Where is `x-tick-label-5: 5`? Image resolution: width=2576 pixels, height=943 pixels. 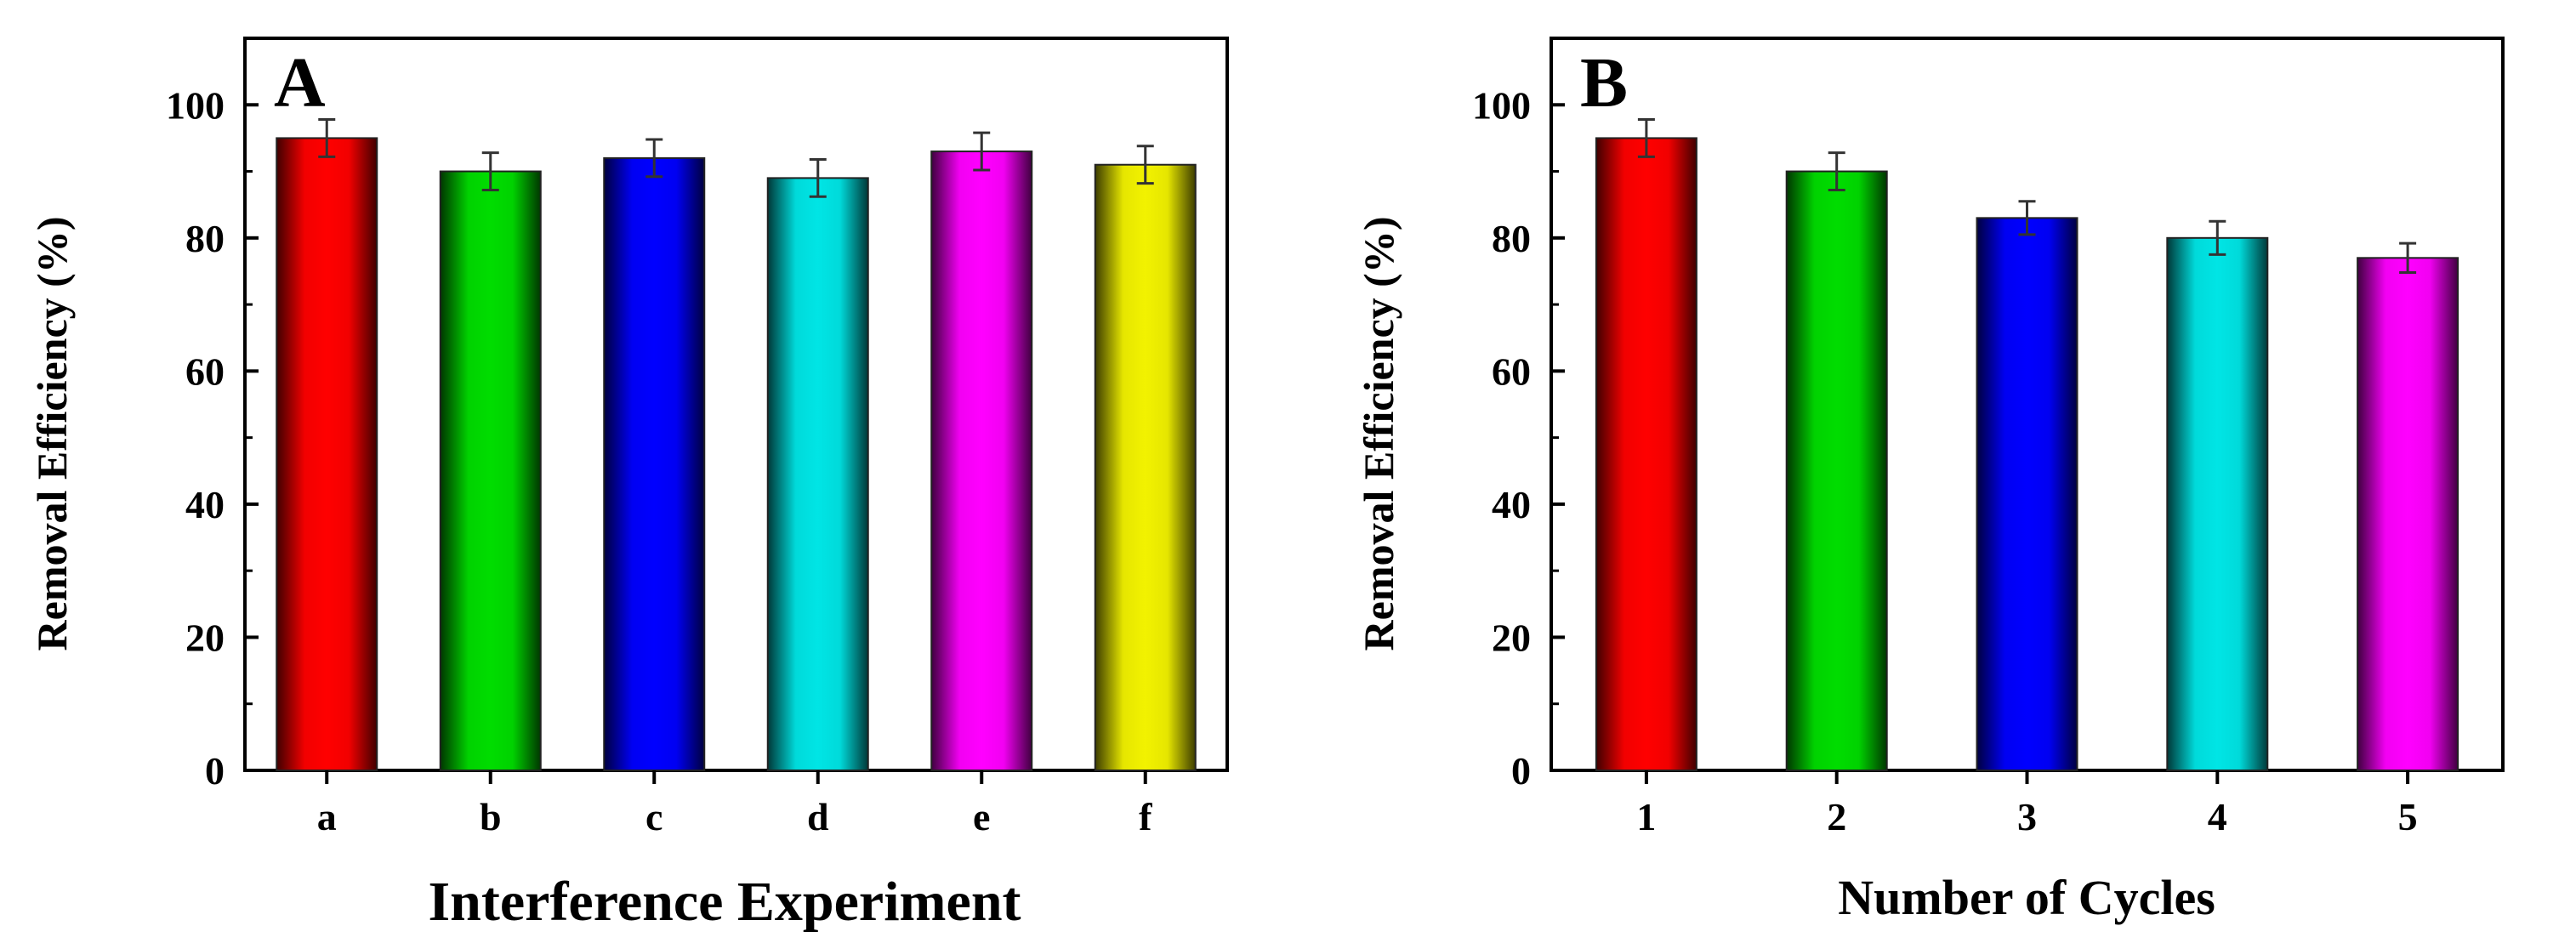
x-tick-label-5: 5 is located at coordinates (2408, 816).